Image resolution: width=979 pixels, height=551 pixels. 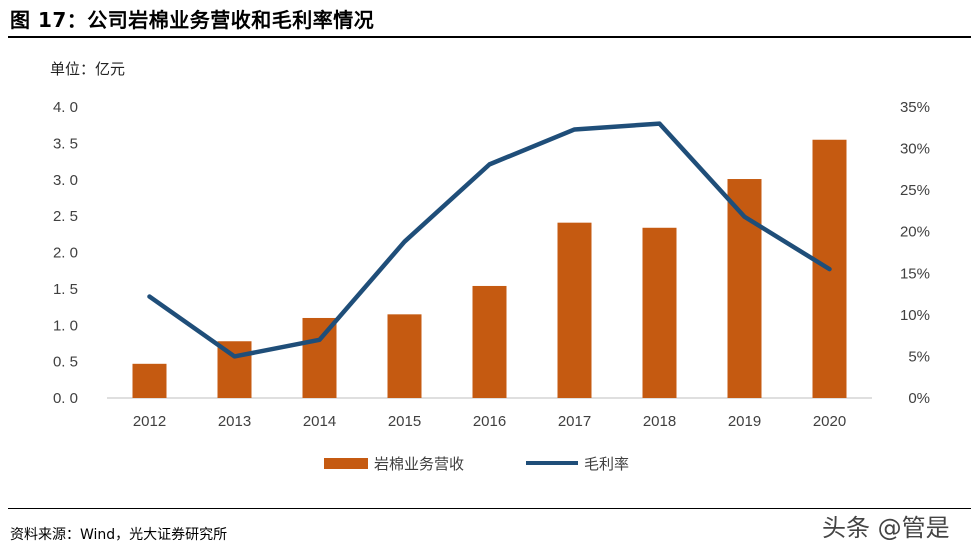 I want to click on legend-swatch-revenue, so click(x=346, y=463).